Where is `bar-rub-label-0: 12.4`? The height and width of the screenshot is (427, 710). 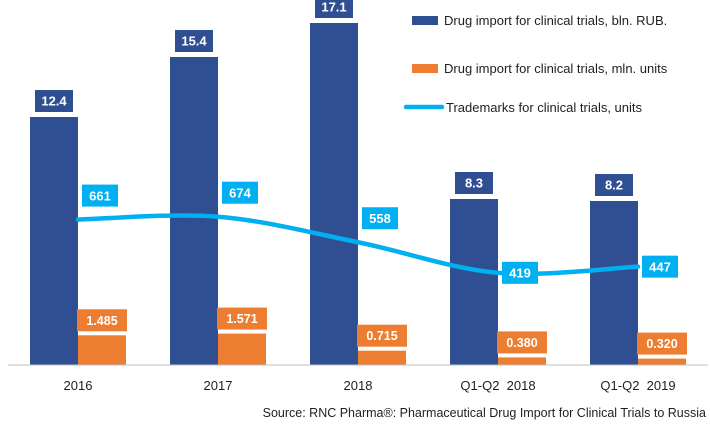 bar-rub-label-0: 12.4 is located at coordinates (54, 101).